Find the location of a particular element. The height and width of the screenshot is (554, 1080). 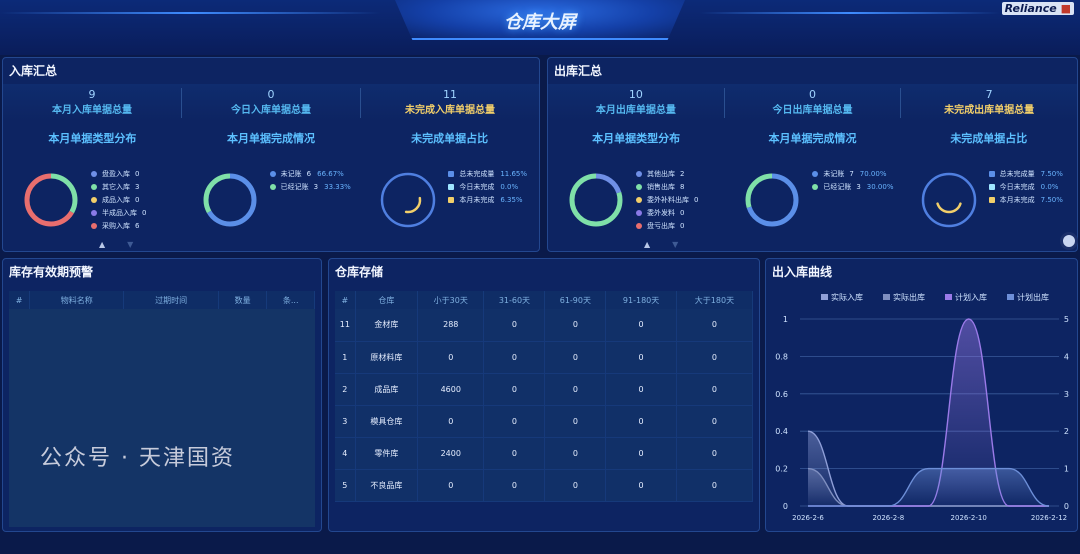

legend: 其他出库 2 销售出库 8 委外补料出库 0 委外发料 0 盘亏出库 0 is located at coordinates (667, 200).